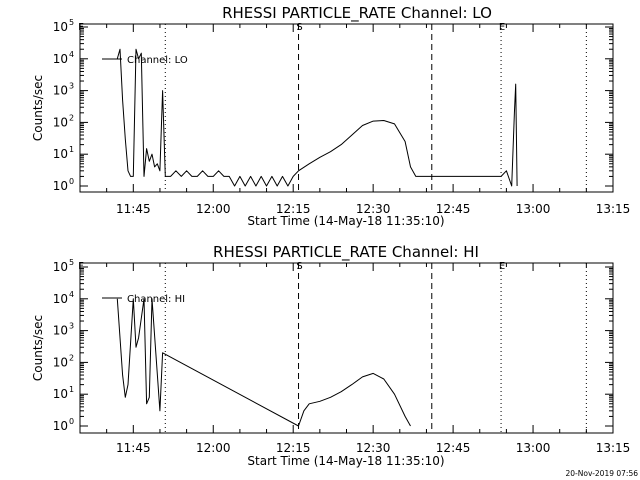  I want to click on hi-y-axis-label: Counts/sec, so click(38, 348).